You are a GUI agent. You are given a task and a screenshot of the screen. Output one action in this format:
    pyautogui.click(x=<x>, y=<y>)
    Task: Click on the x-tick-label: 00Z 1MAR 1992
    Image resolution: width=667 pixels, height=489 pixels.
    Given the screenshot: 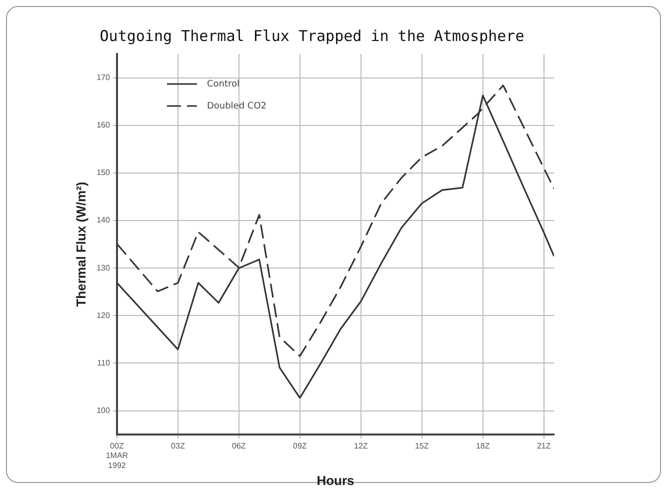 What is the action you would take?
    pyautogui.click(x=117, y=456)
    